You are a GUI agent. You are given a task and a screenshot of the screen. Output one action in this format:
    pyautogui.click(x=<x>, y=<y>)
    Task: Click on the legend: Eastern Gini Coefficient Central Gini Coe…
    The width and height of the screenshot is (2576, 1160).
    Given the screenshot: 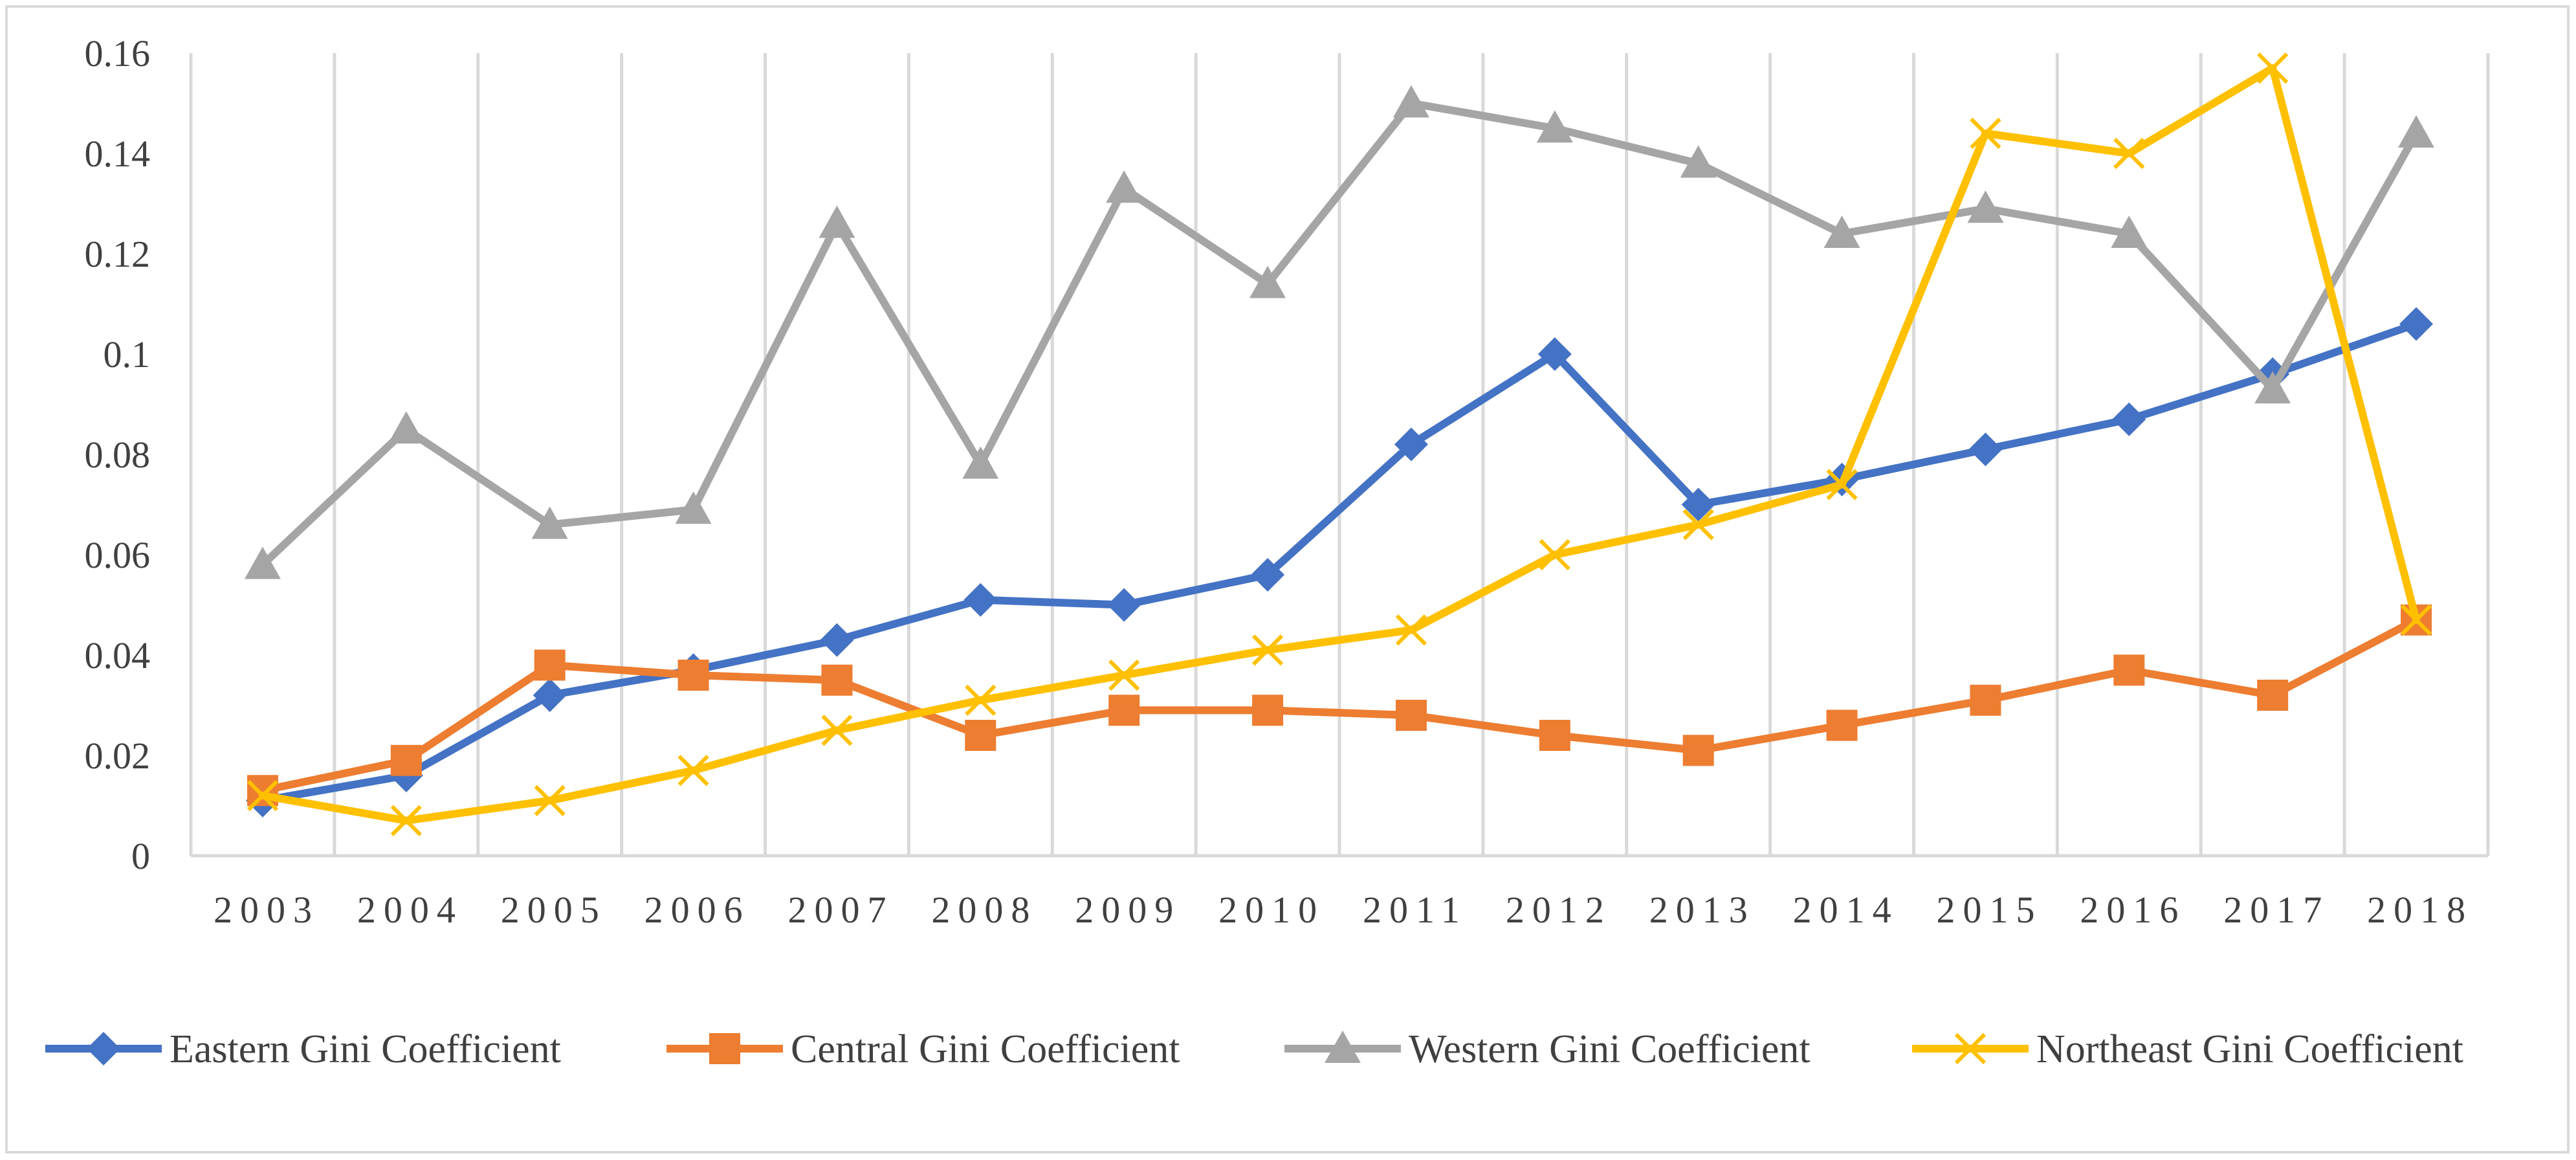 What is the action you would take?
    pyautogui.click(x=1254, y=1049)
    